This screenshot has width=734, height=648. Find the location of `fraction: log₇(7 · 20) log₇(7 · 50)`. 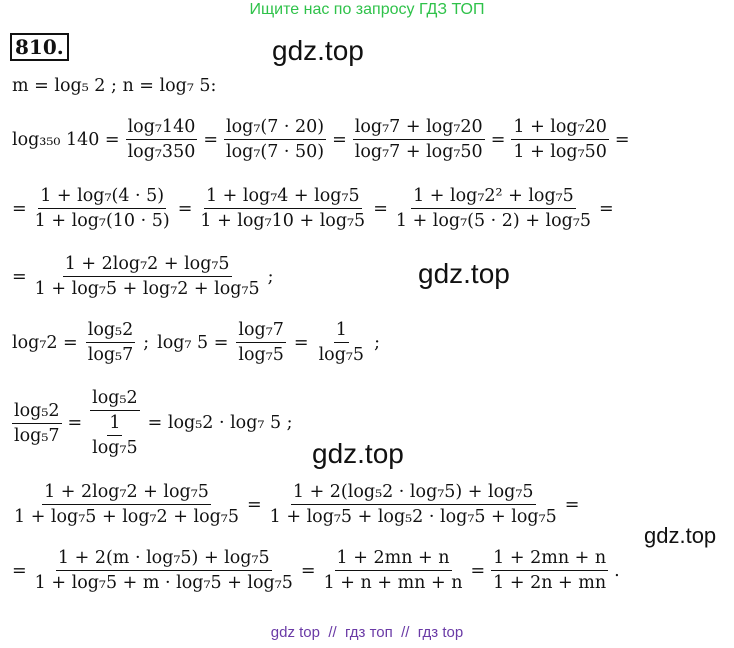

fraction: log₇(7 · 20) log₇(7 · 50) is located at coordinates (275, 139).